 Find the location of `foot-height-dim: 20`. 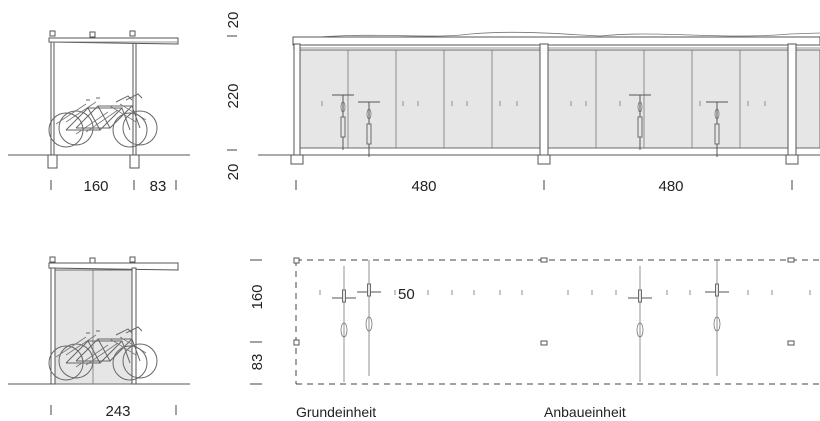

foot-height-dim: 20 is located at coordinates (233, 172).